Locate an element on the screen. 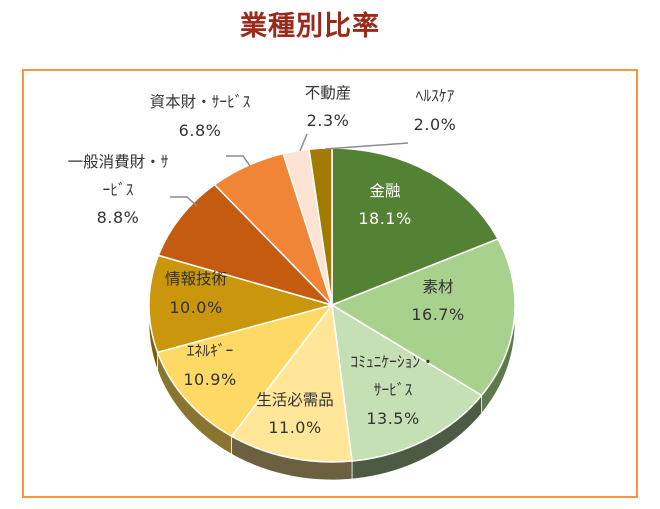 The height and width of the screenshot is (509, 660). slice-category-label: 生活必需品 is located at coordinates (295, 400).